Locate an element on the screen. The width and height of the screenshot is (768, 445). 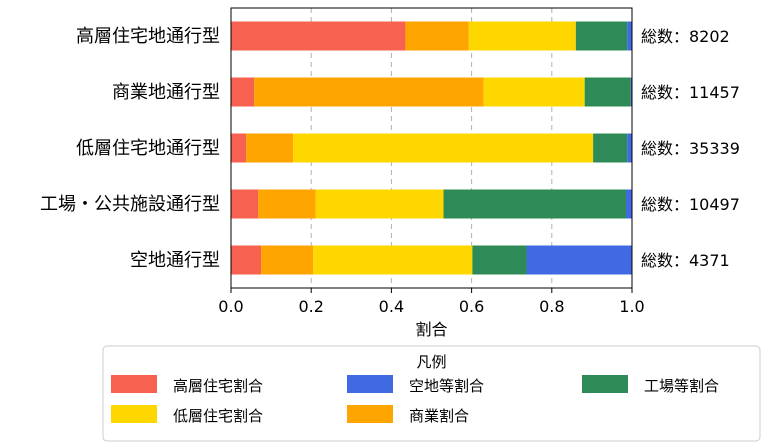
legend-label: 空地等割合 is located at coordinates (446, 386).